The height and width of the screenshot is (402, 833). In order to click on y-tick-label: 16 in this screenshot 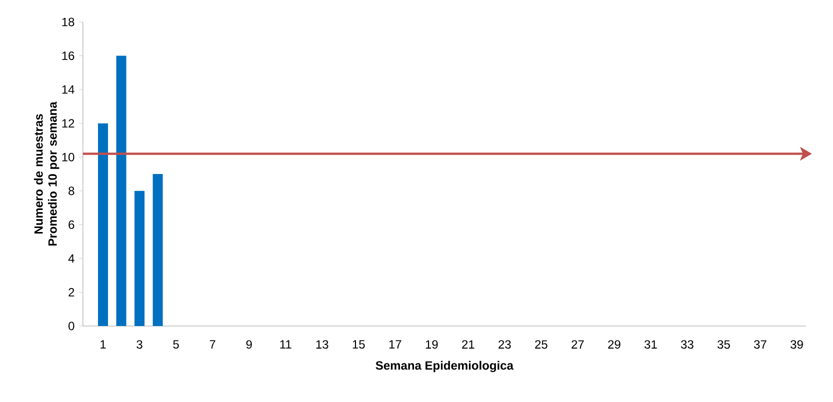, I will do `click(68, 56)`.